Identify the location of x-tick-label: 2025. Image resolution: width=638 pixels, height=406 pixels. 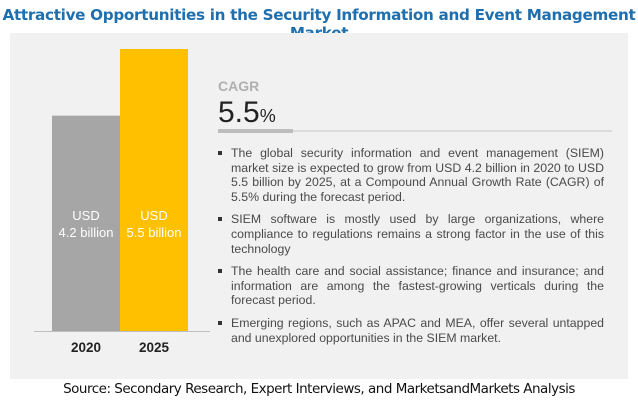
(154, 347).